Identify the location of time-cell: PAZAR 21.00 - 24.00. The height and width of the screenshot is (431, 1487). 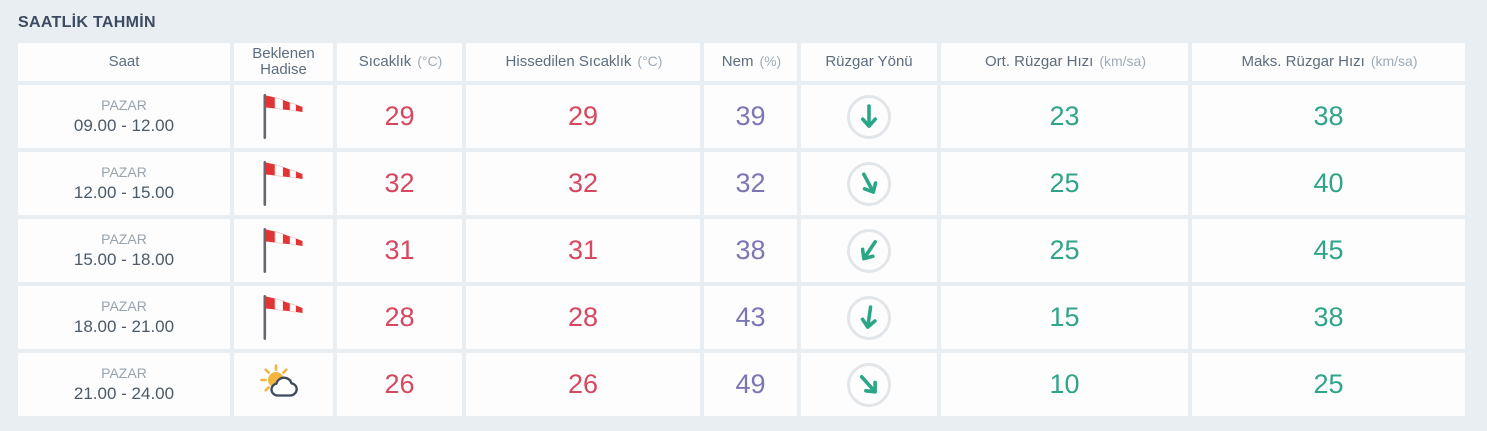
(124, 384).